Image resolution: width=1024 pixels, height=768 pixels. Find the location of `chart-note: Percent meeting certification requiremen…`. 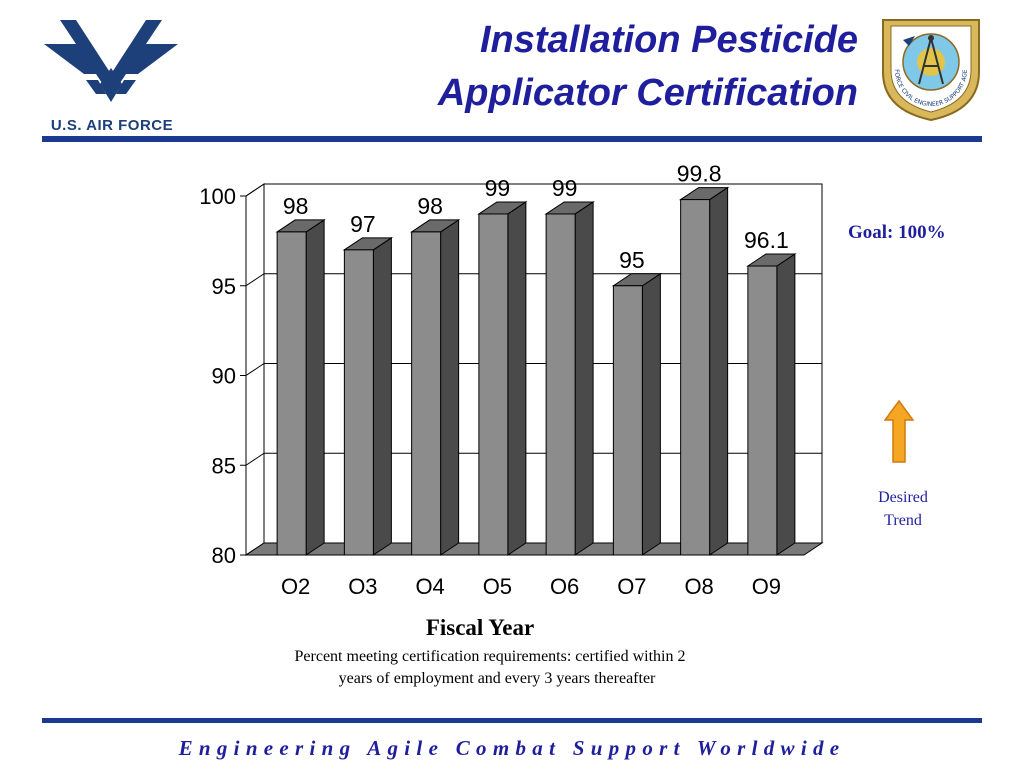

chart-note: Percent meeting certification requiremen… is located at coordinates (490, 668).